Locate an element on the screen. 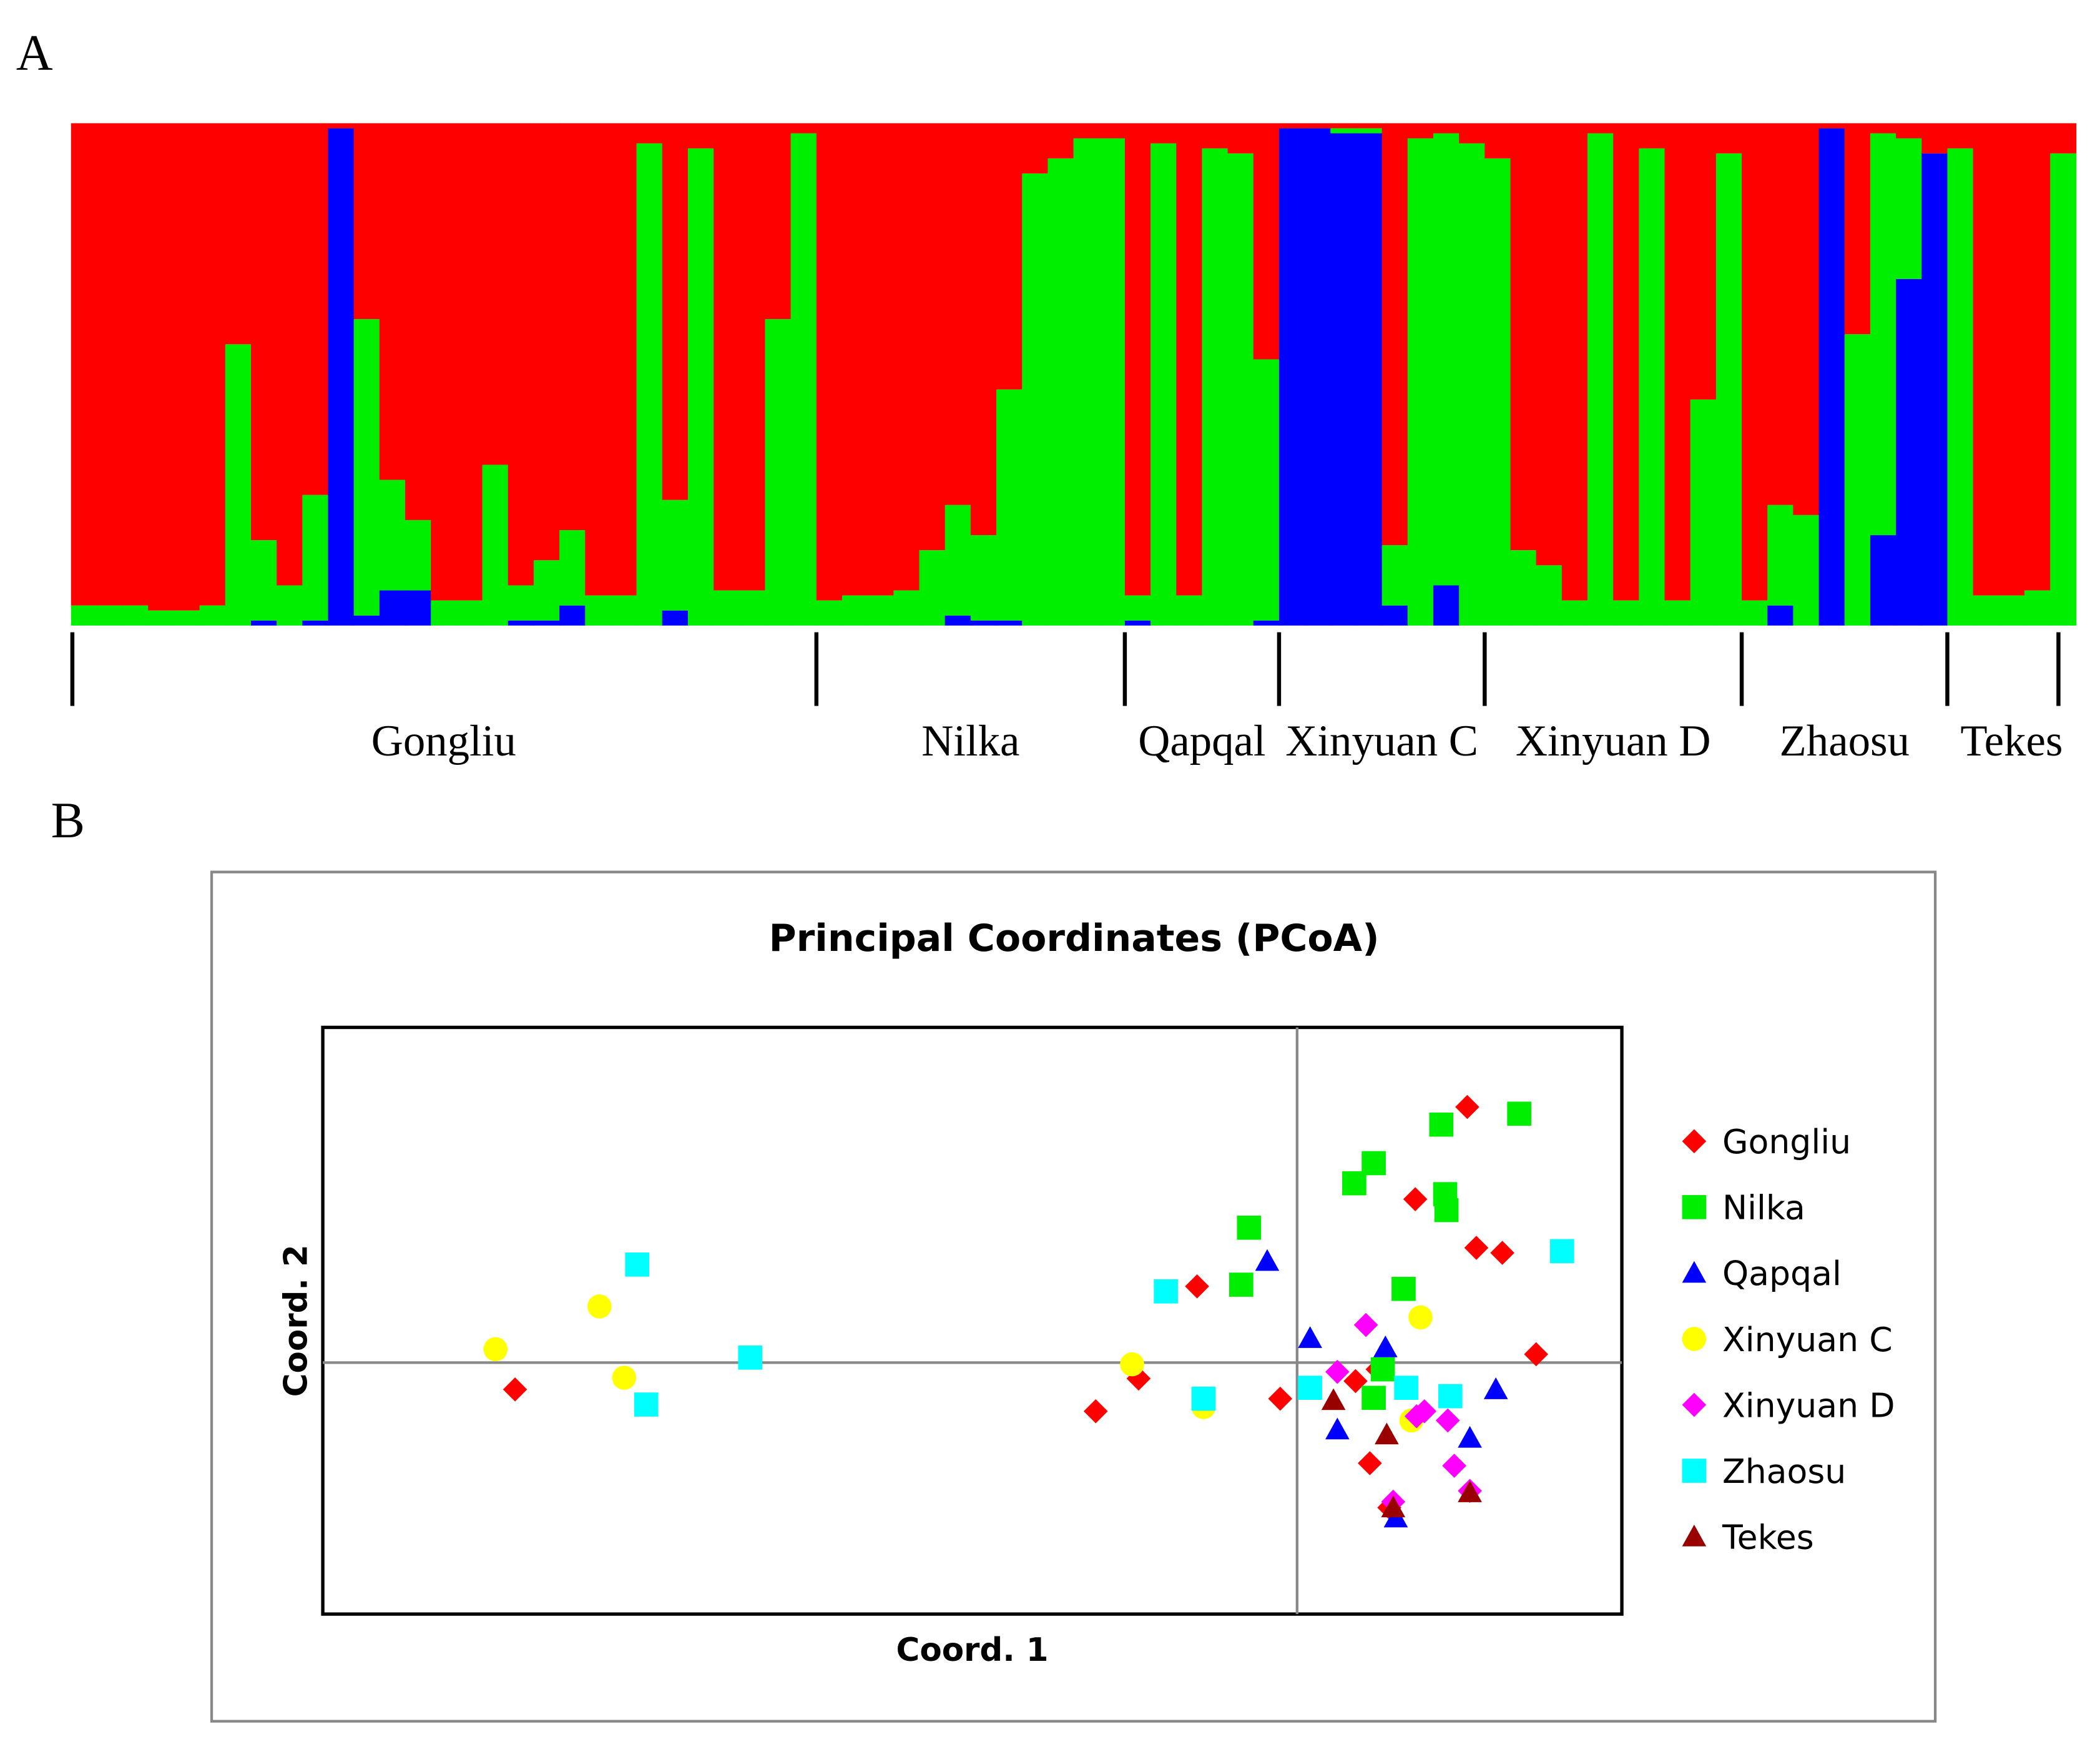  legend-label: Gongliu is located at coordinates (1787, 1142).